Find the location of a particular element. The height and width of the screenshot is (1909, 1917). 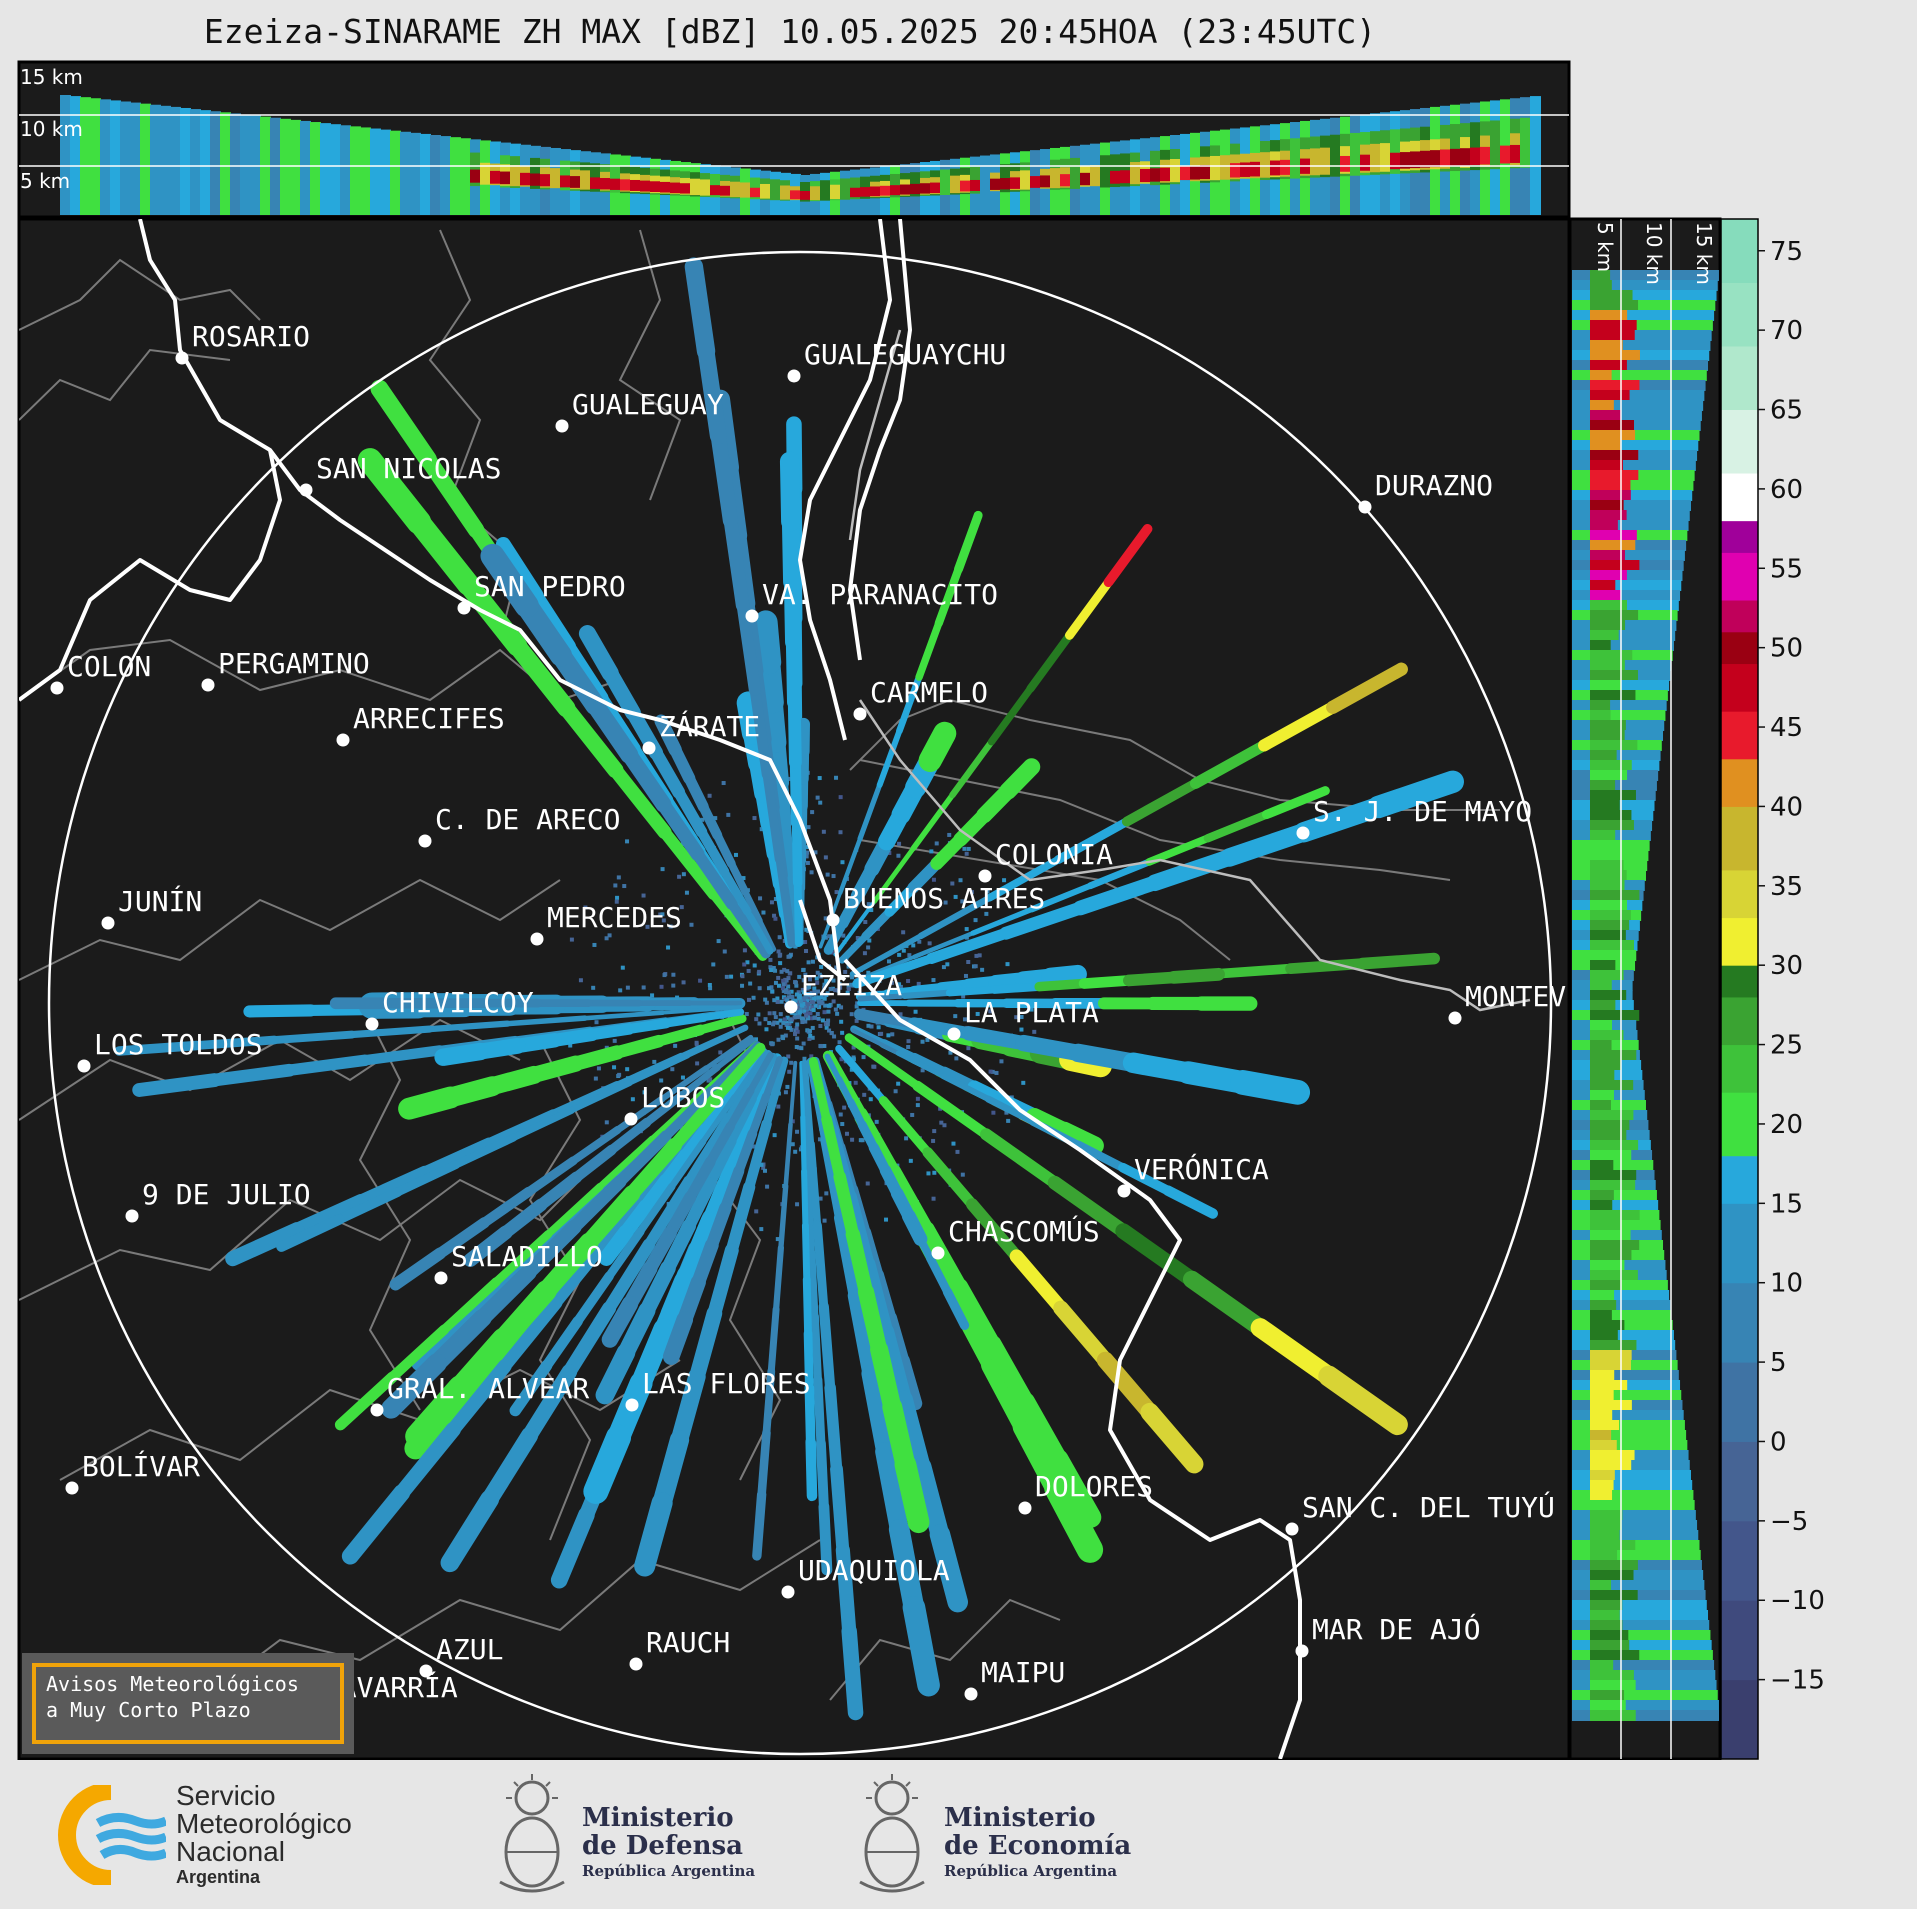

side-altitude-label-10km: 10 km is located at coordinates (1654, 253).